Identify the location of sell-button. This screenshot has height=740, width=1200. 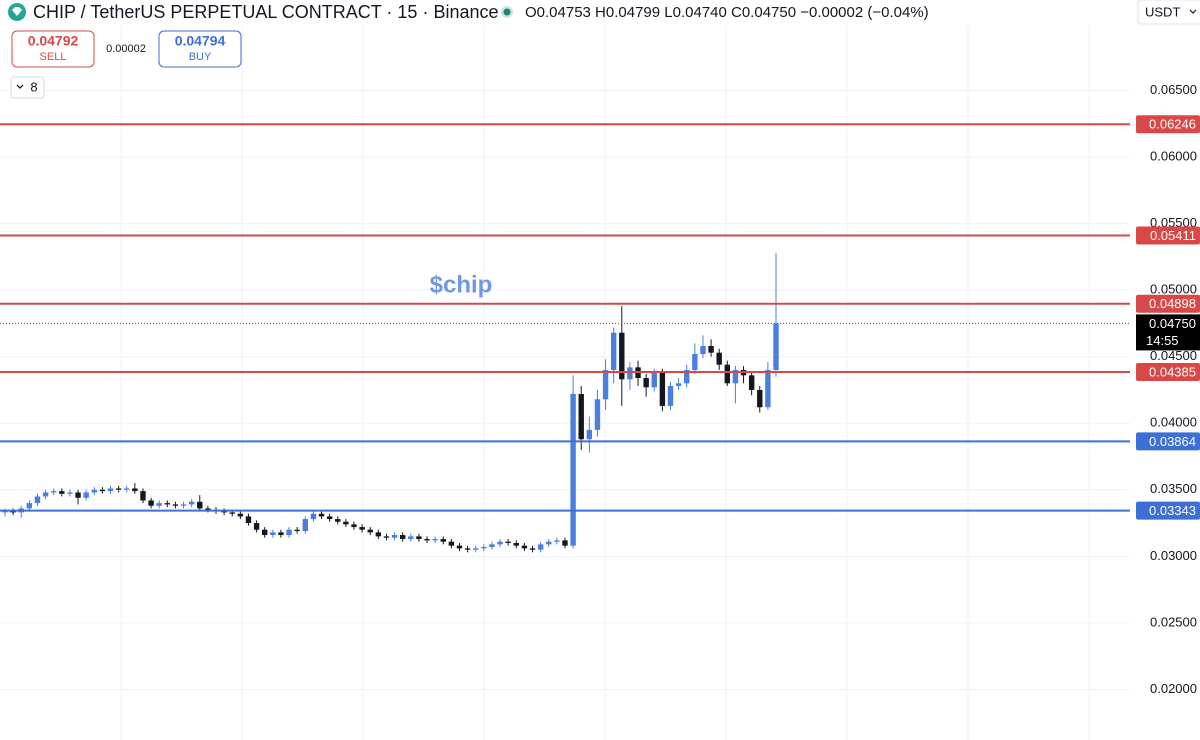
(53, 49).